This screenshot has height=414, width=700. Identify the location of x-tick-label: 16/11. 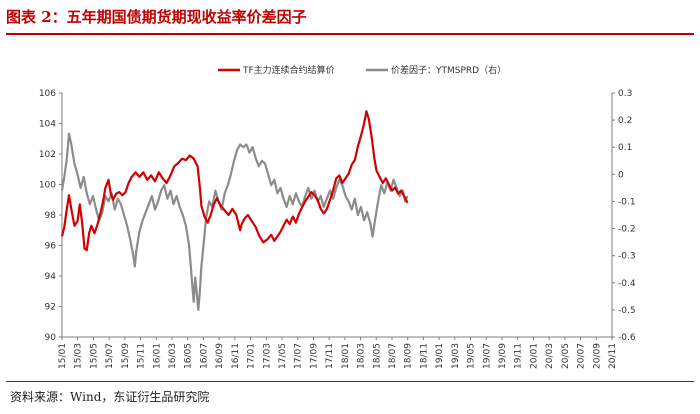
(236, 356).